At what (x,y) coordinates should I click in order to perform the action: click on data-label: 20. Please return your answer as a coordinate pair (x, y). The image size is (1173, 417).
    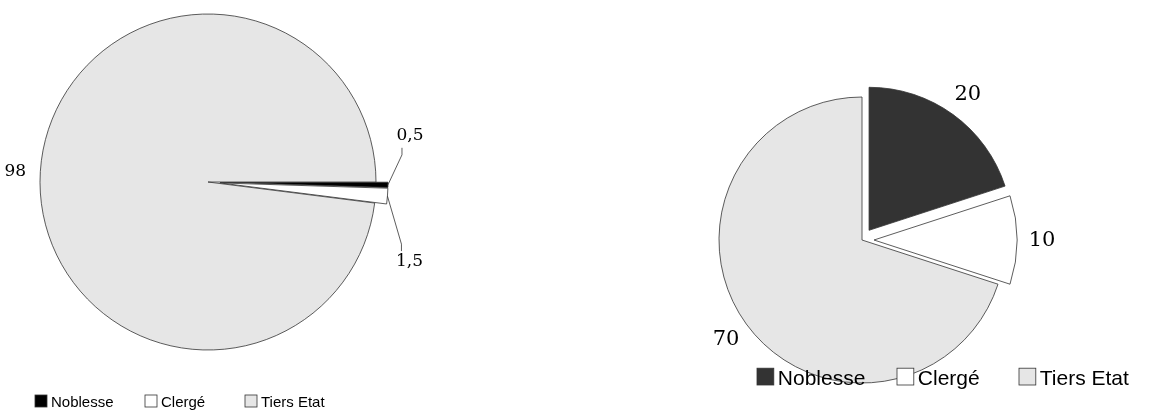
    Looking at the image, I should click on (968, 93).